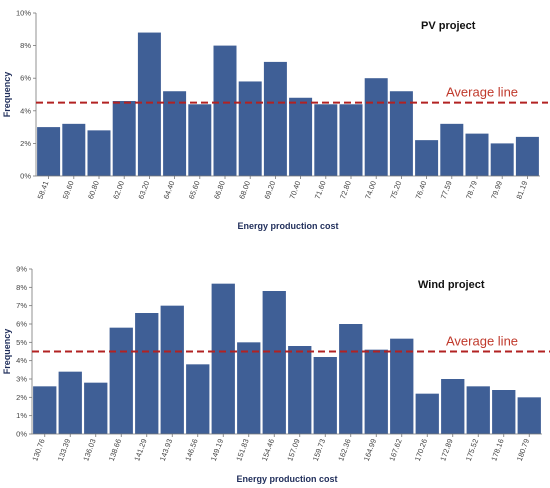 The height and width of the screenshot is (488, 550). I want to click on wind-x-tick-label: 149.19, so click(217, 450).